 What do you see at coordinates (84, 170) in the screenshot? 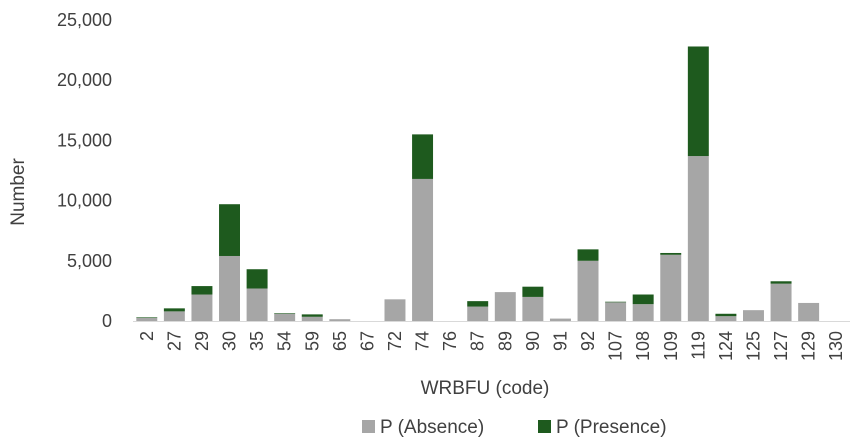
I see `y-axis-tick-labels: 0 5,000 10,000 15,000 20,000 25,000` at bounding box center [84, 170].